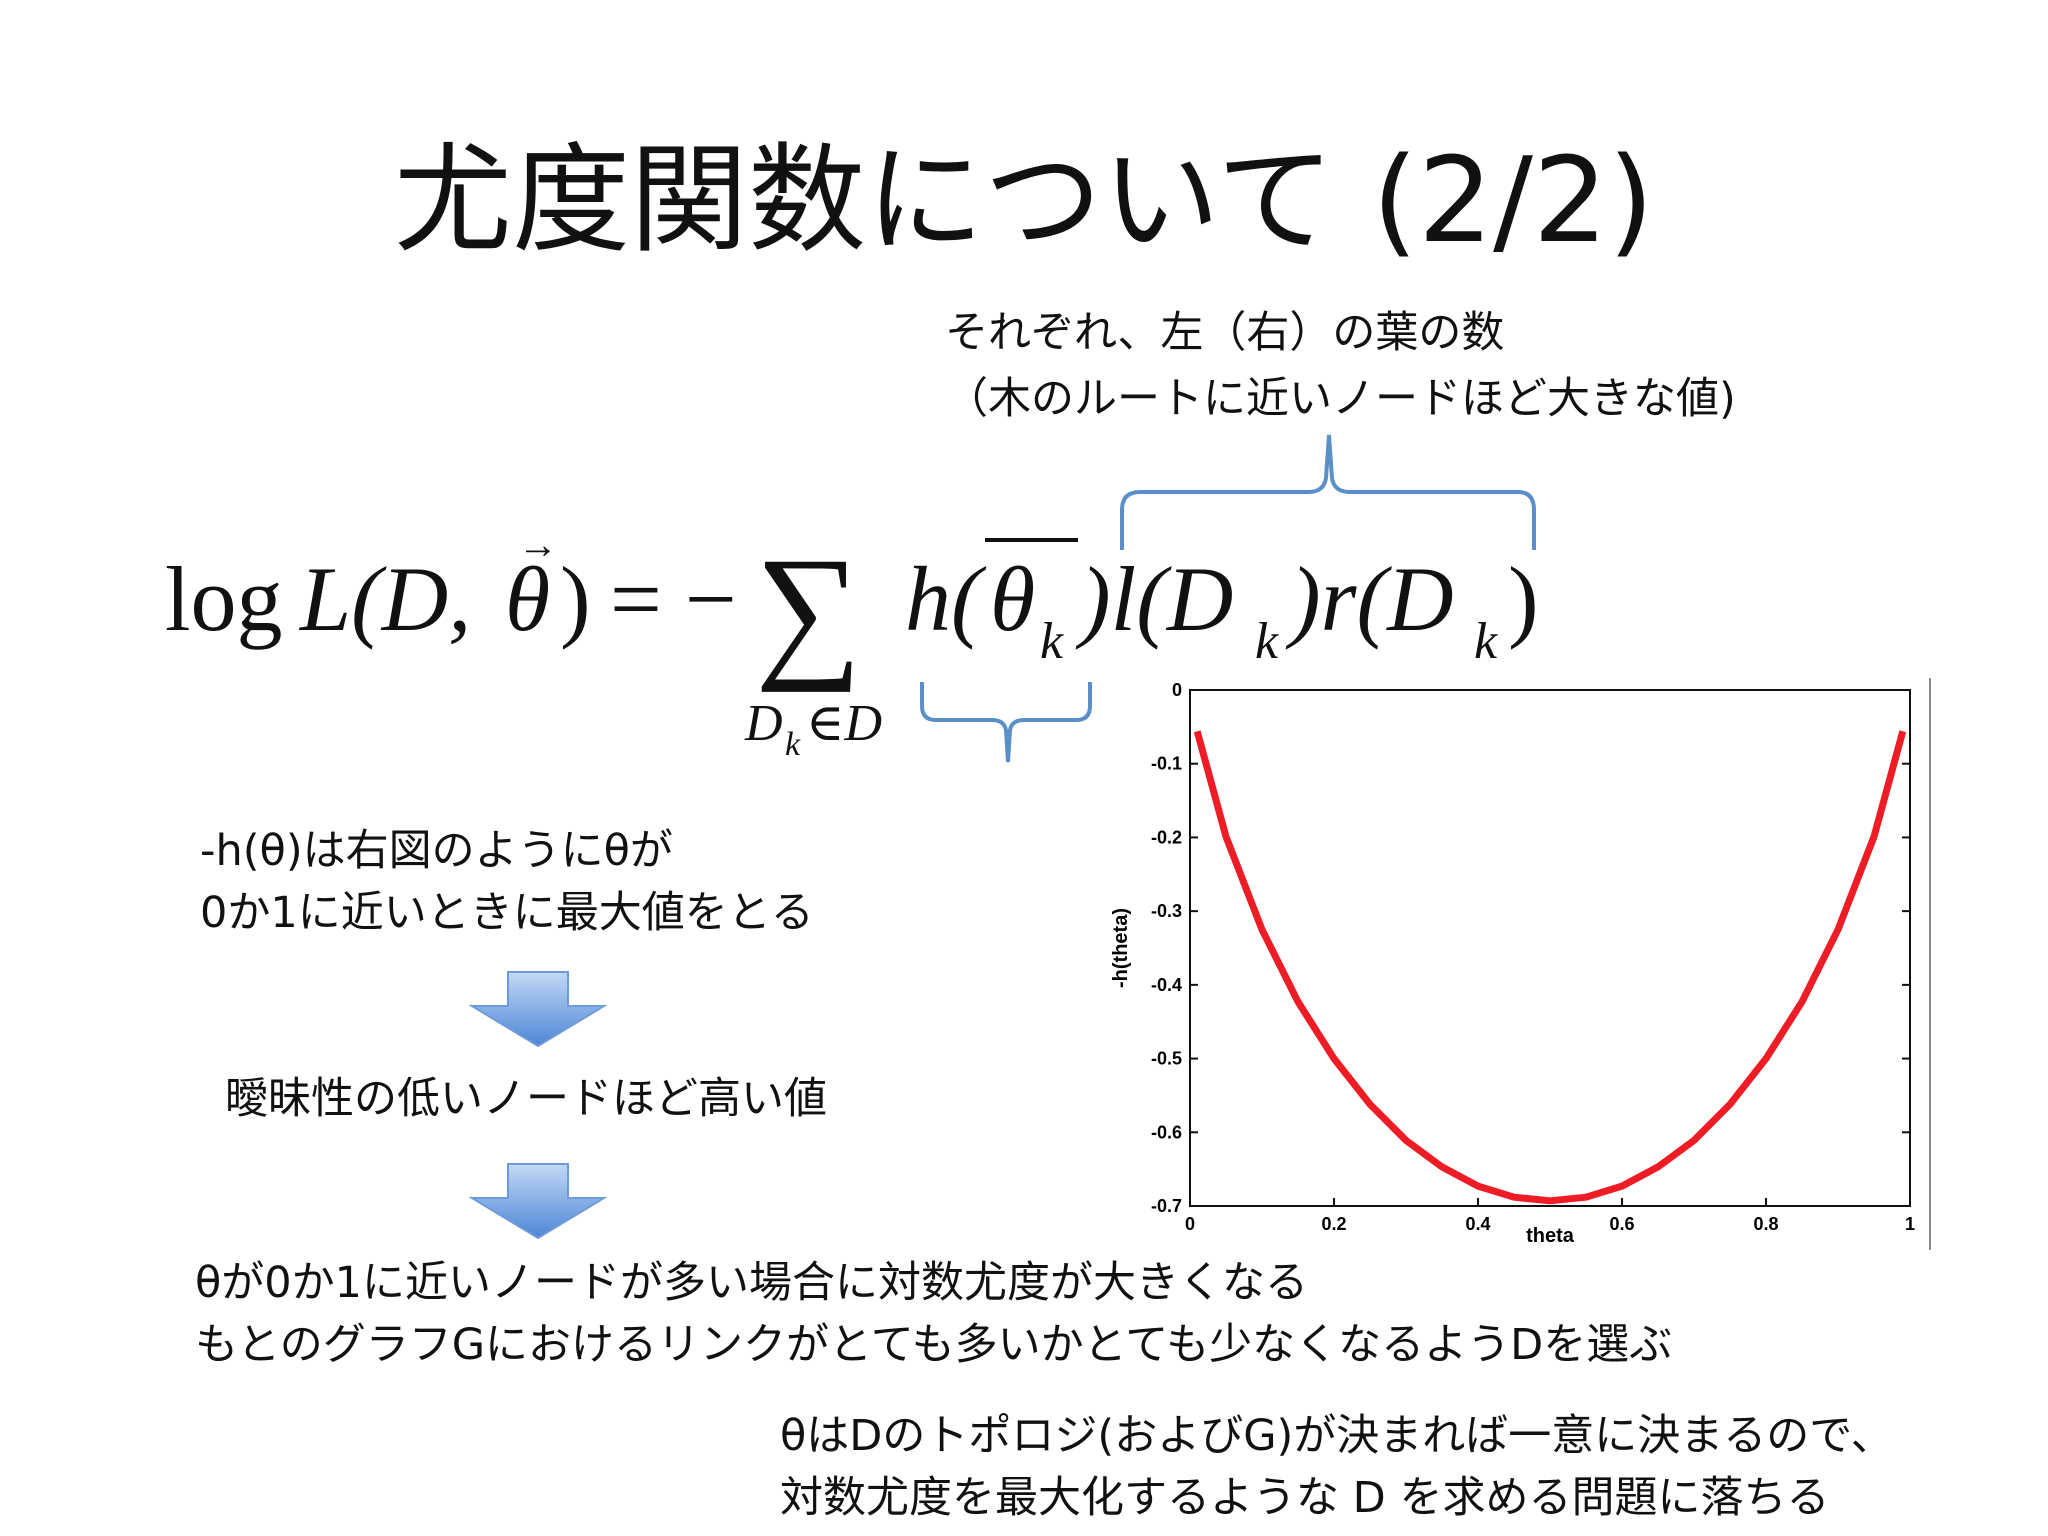 The width and height of the screenshot is (2048, 1536). I want to click on x-tick-label: 0.2, so click(1333, 1224).